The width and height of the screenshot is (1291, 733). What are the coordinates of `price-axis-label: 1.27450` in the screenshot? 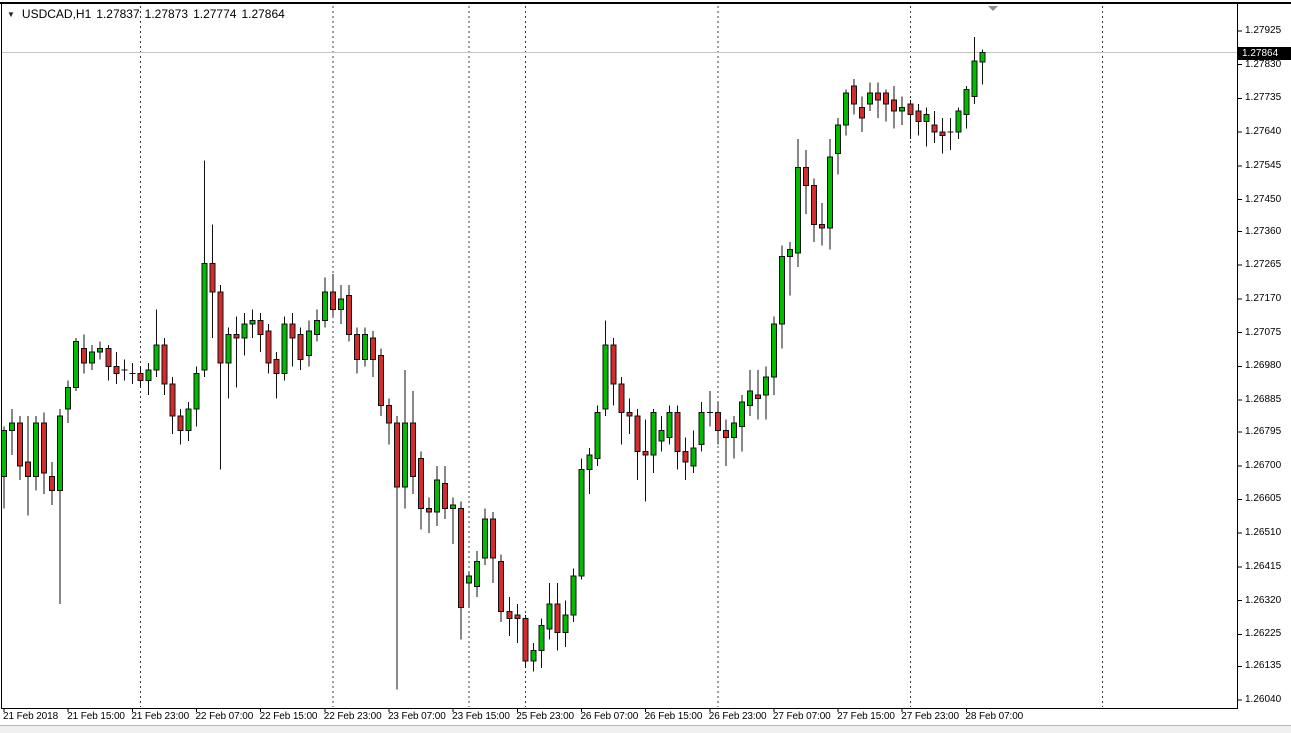 It's located at (1263, 199).